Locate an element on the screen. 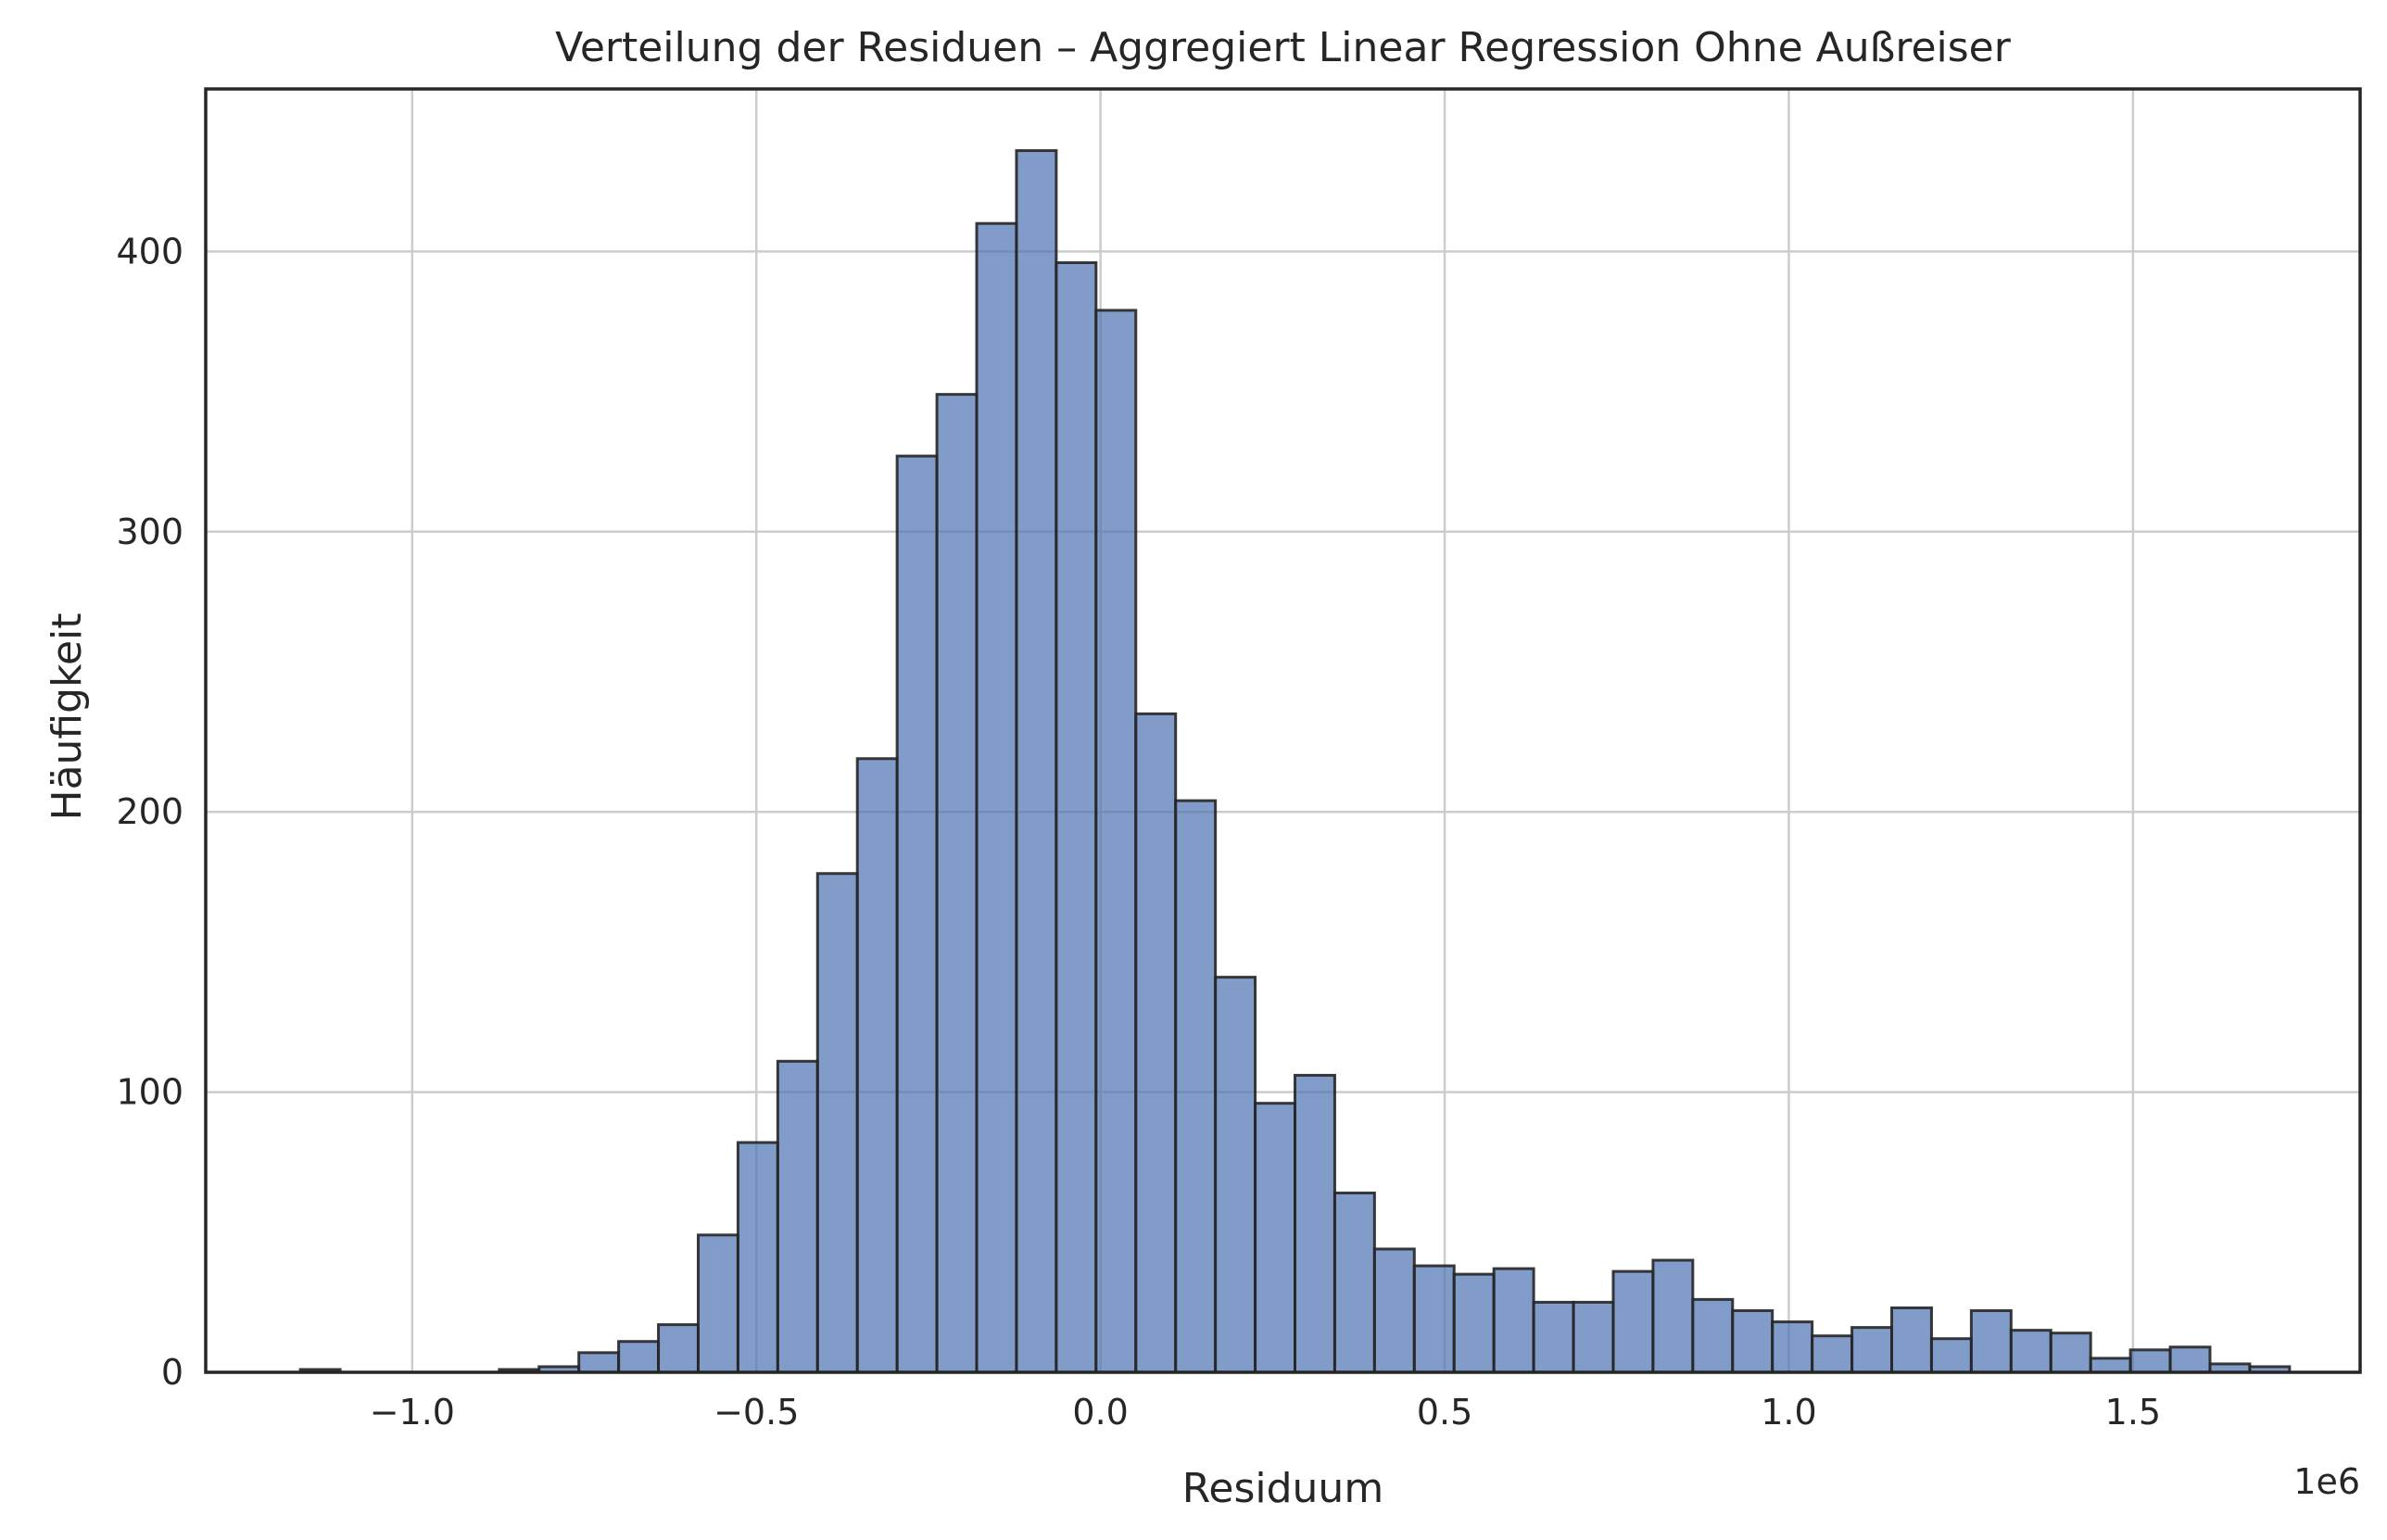 The width and height of the screenshot is (2387, 1540). x-tick-labels: −1.0 −0.5 0.0 0.5 1.0 1.5 is located at coordinates (1265, 1412).